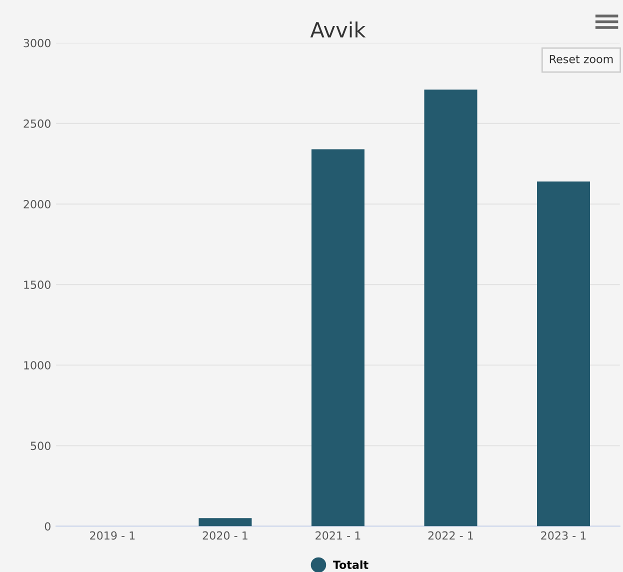  What do you see at coordinates (225, 535) in the screenshot?
I see `x-tick-label: 2020 - 1` at bounding box center [225, 535].